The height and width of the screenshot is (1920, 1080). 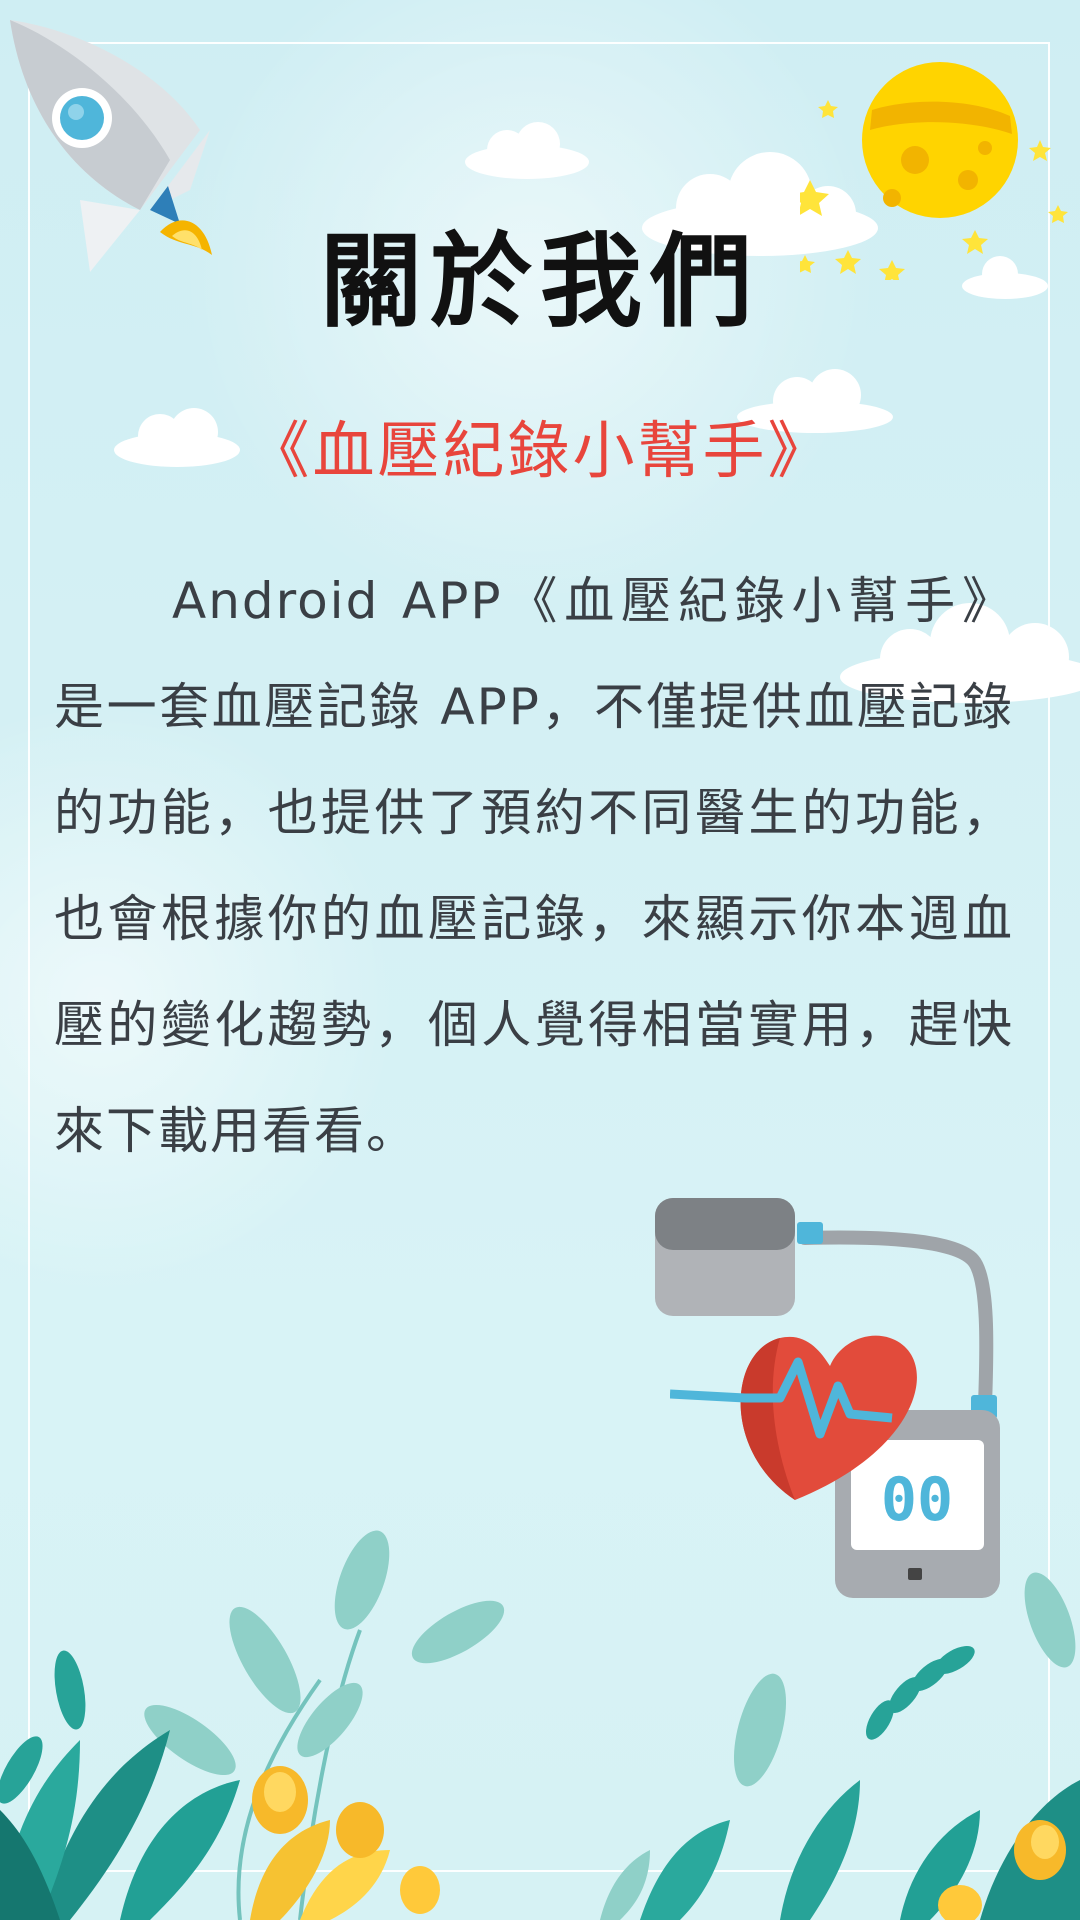 I want to click on moon-icon, so click(x=934, y=171).